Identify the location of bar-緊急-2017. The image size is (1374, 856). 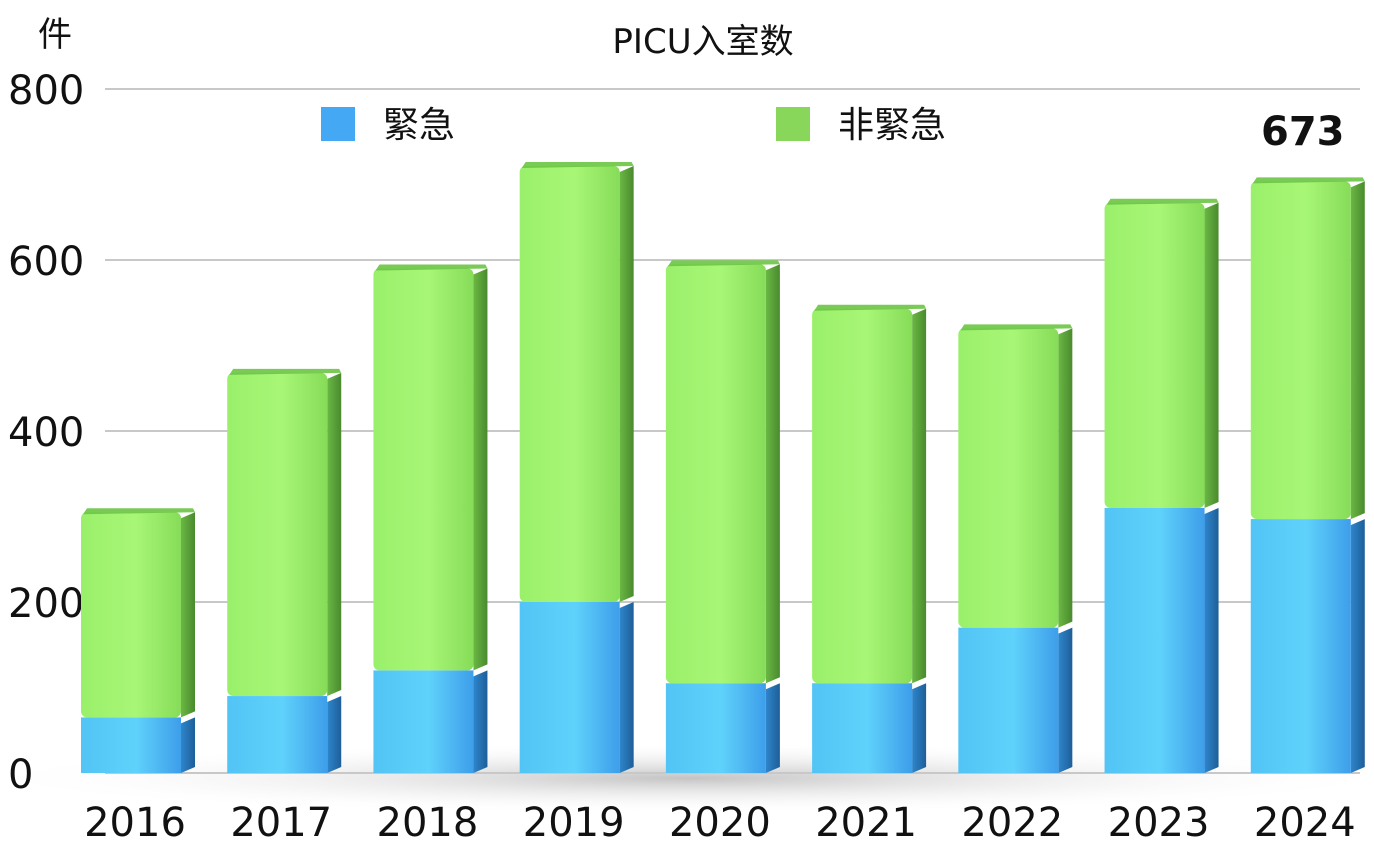
(277, 734).